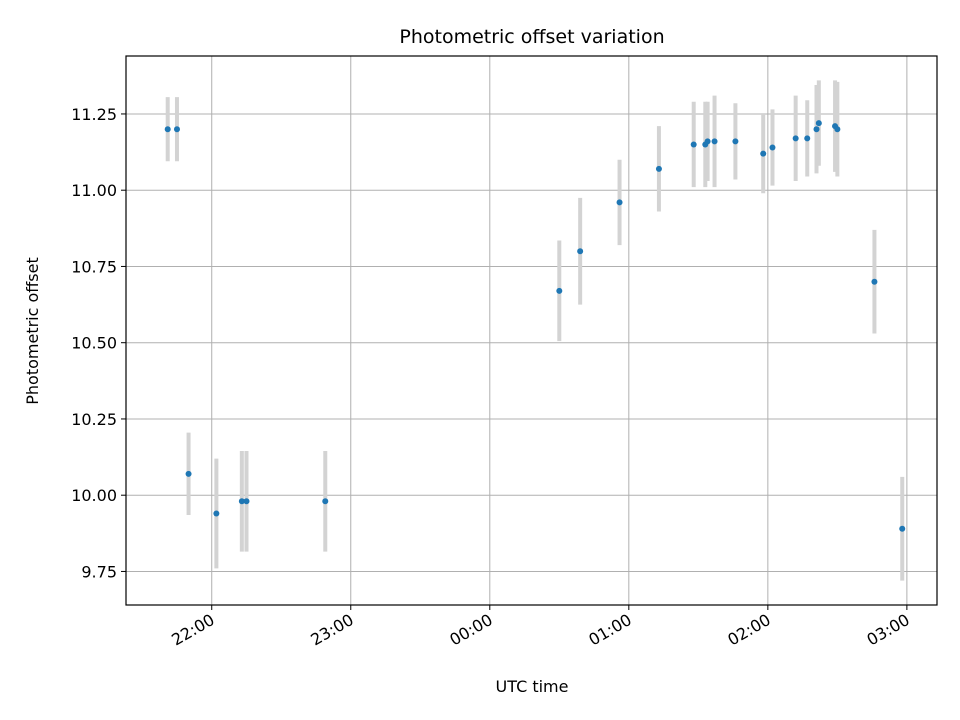  What do you see at coordinates (531, 37) in the screenshot?
I see `chart-title: Photometric offset variation` at bounding box center [531, 37].